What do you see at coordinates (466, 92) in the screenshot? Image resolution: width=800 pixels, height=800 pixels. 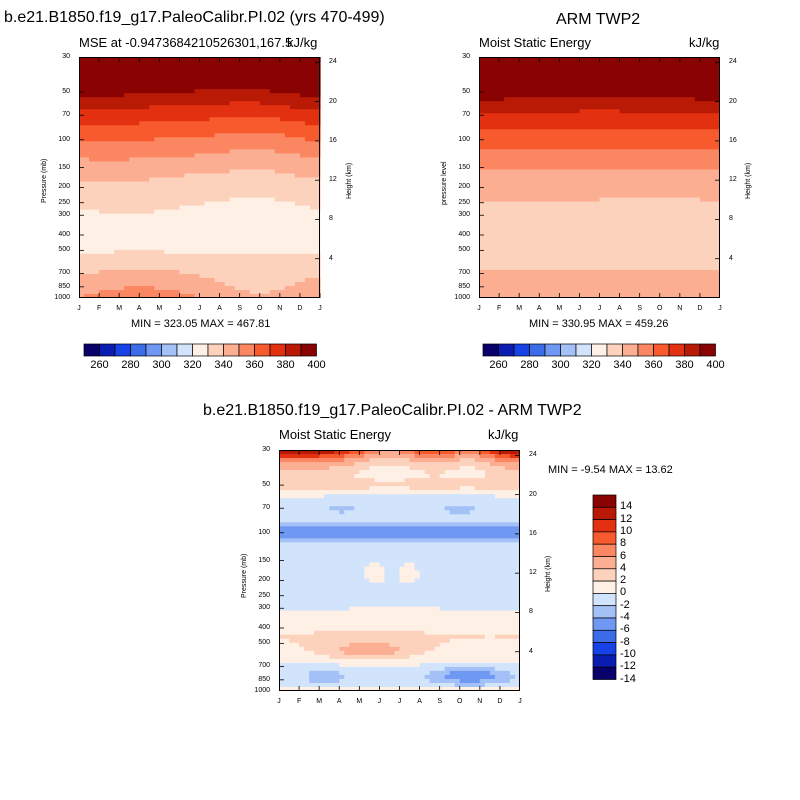 I see `y-tick-label: 50` at bounding box center [466, 92].